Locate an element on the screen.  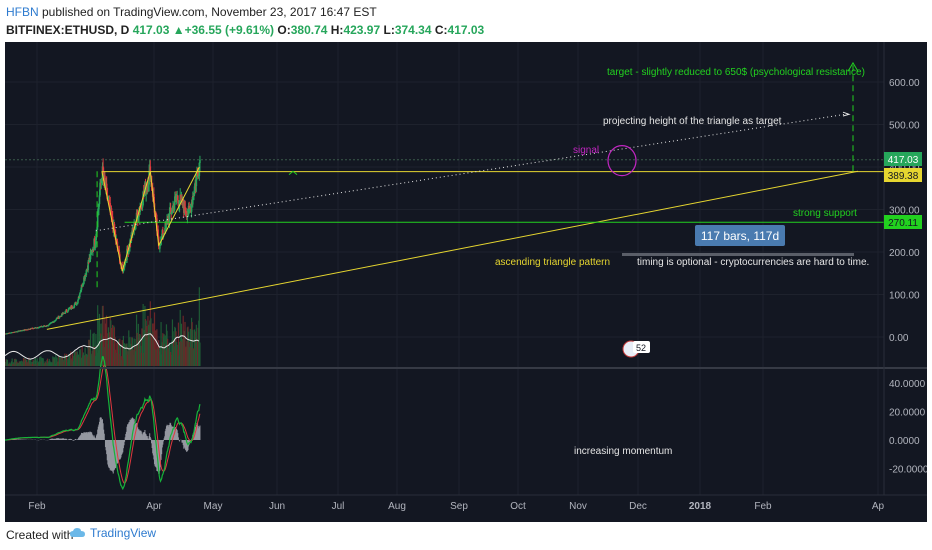
time-tick-label: 2018 is located at coordinates (700, 506).